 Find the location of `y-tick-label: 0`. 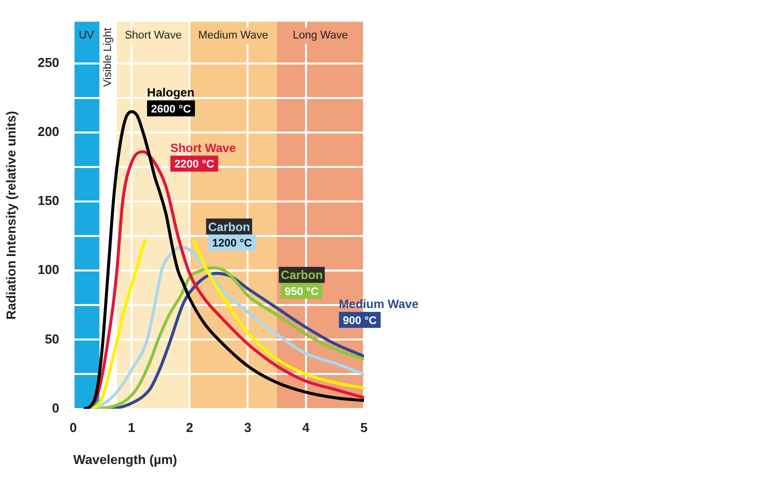

y-tick-label: 0 is located at coordinates (56, 408).